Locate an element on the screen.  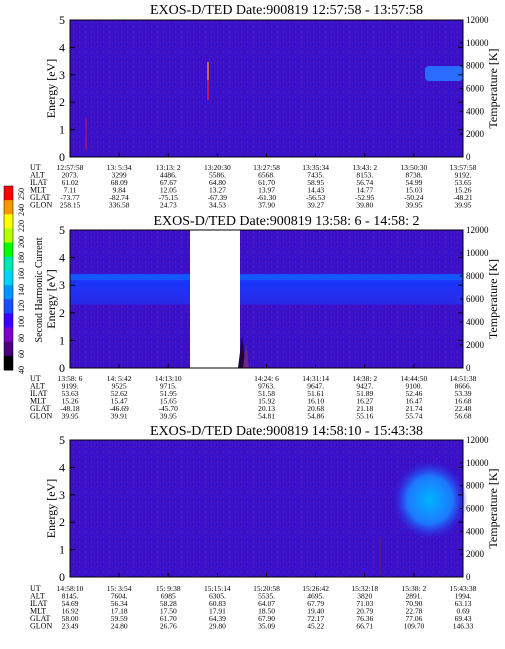
y2-tick-label: 12000 is located at coordinates (477, 440).